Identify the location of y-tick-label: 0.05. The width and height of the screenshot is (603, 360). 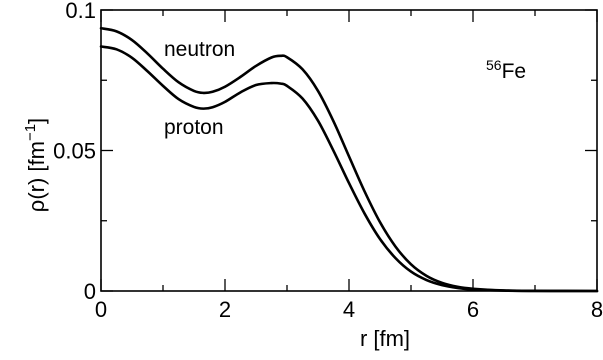
(74, 151).